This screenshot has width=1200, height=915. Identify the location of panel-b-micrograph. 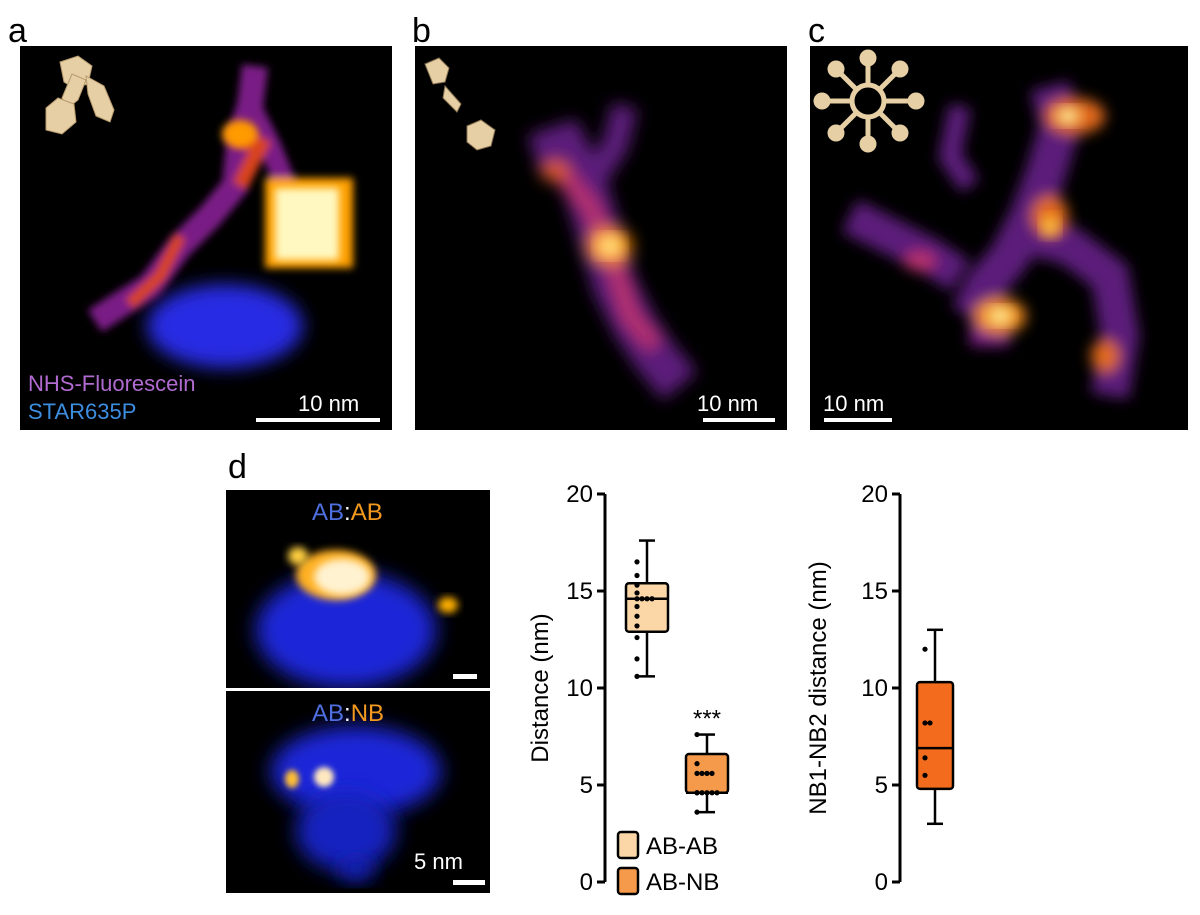
(560, 229).